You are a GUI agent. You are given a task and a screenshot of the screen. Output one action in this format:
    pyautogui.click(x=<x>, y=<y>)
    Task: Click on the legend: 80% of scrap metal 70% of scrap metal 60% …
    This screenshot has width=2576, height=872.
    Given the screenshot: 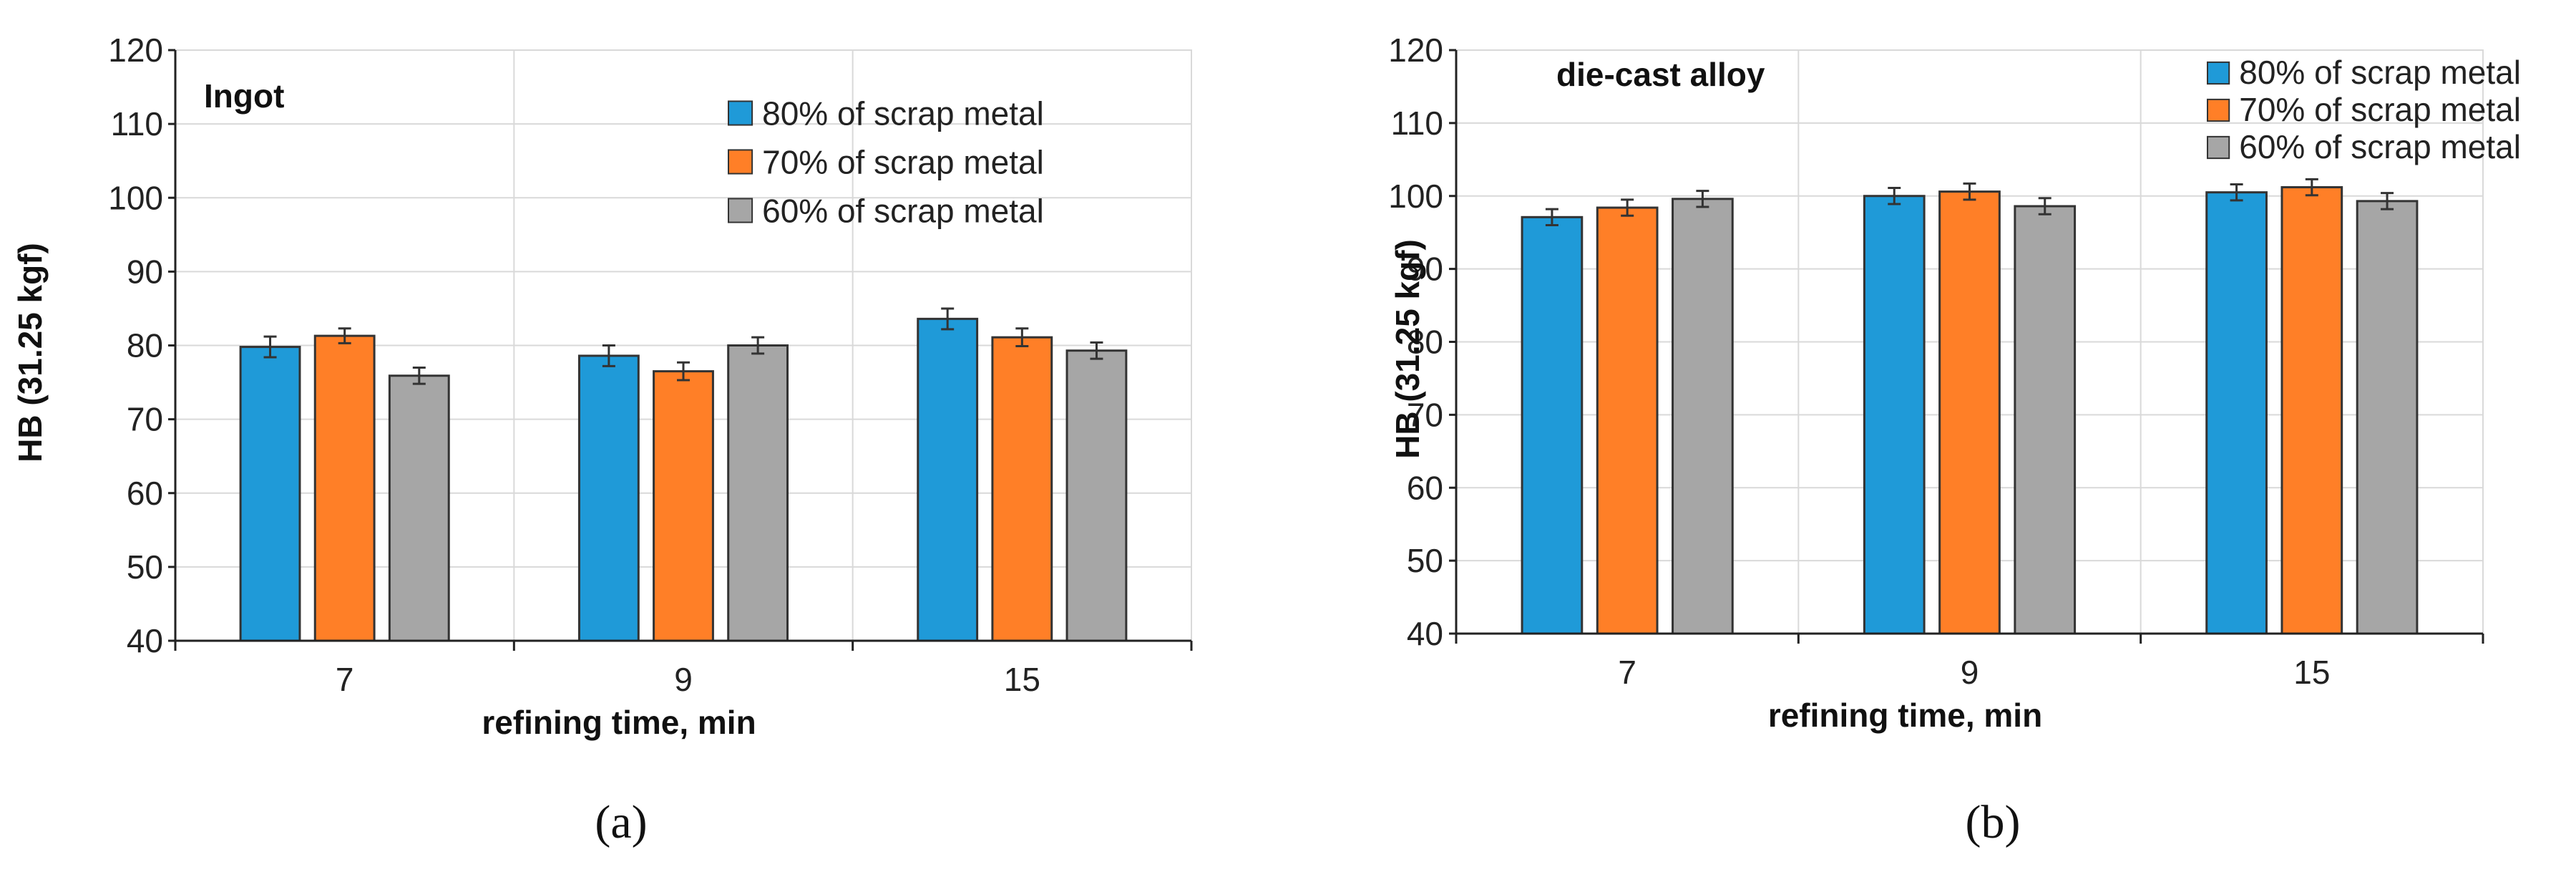 What is the action you would take?
    pyautogui.click(x=886, y=162)
    